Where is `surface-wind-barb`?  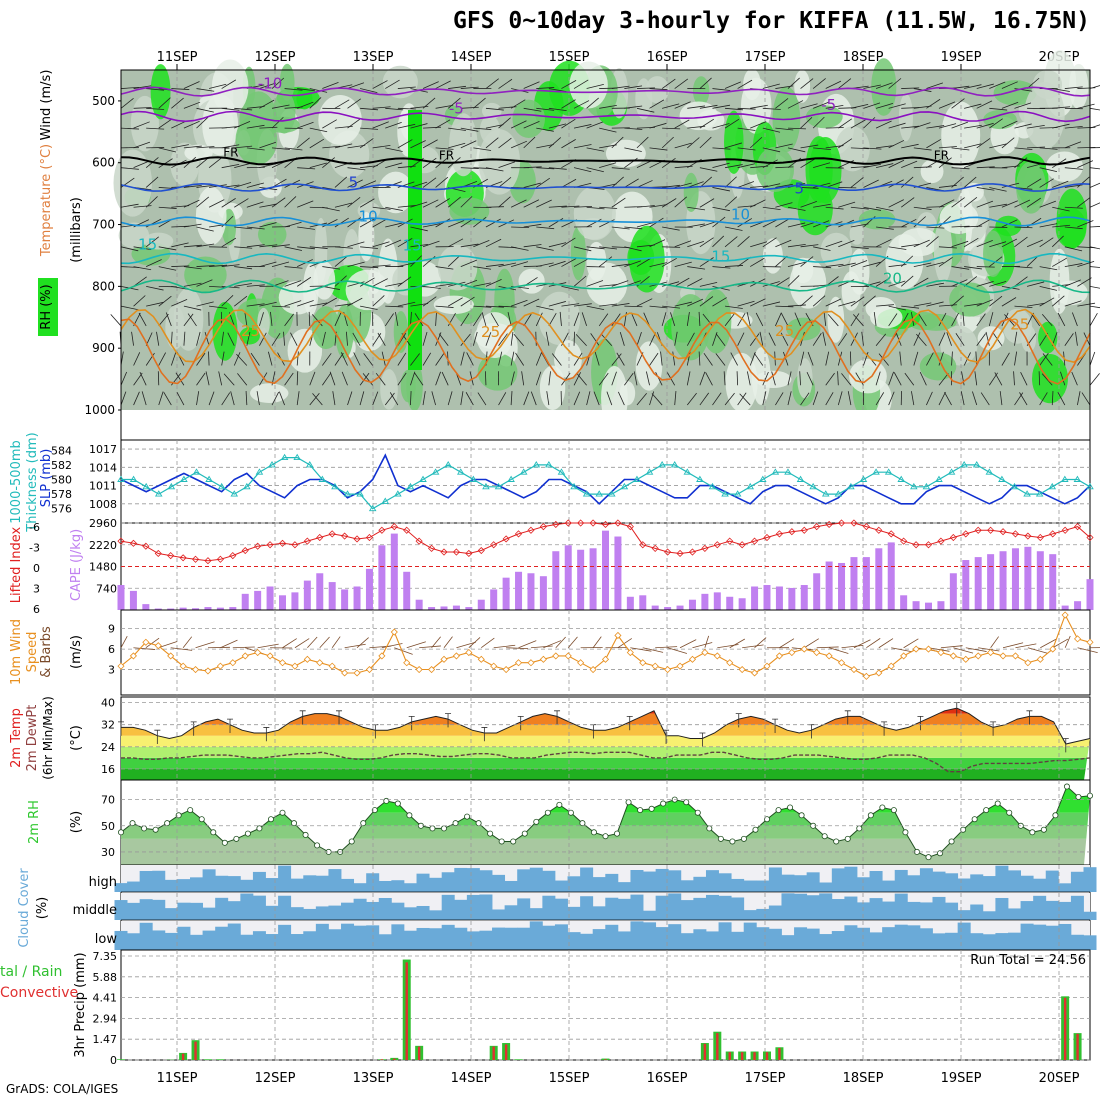
surface-wind-barb is located at coordinates (312, 642).